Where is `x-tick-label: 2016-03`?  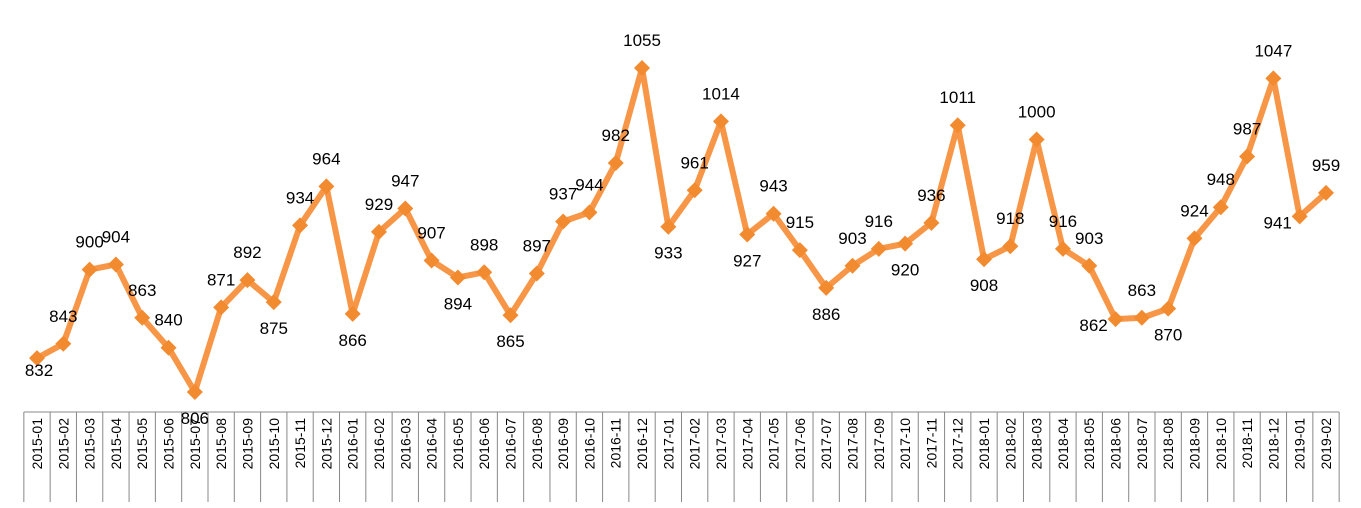 x-tick-label: 2016-03 is located at coordinates (405, 444).